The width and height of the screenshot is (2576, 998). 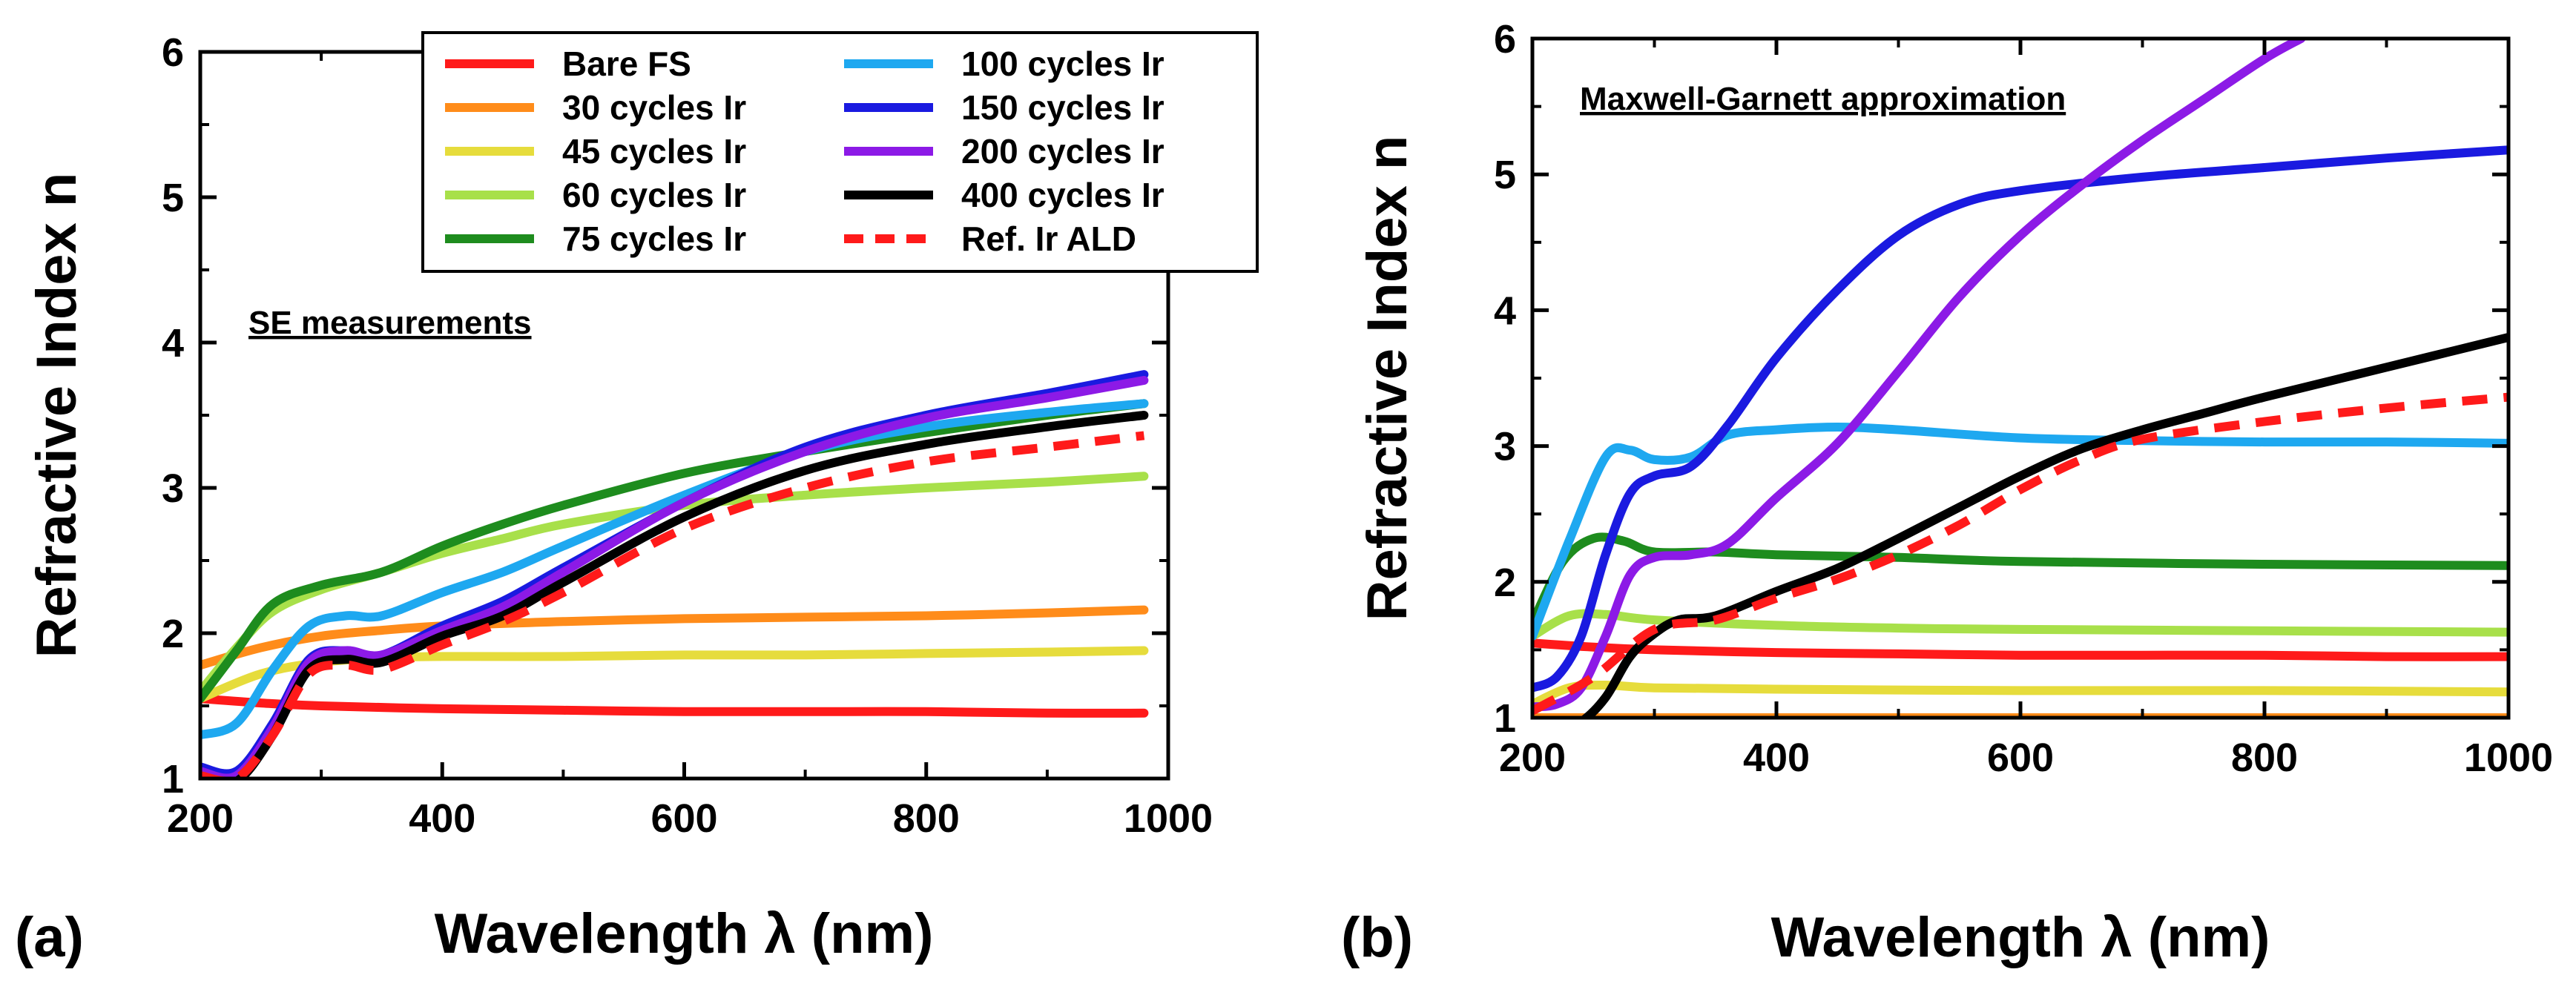 I want to click on y-tick-label-b: 4, so click(x=1505, y=310).